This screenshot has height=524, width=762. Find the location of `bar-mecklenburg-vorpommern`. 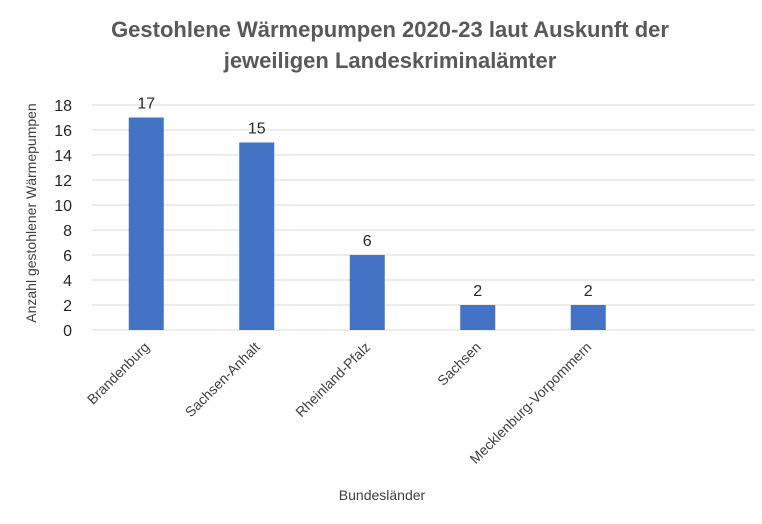

bar-mecklenburg-vorpommern is located at coordinates (588, 317).